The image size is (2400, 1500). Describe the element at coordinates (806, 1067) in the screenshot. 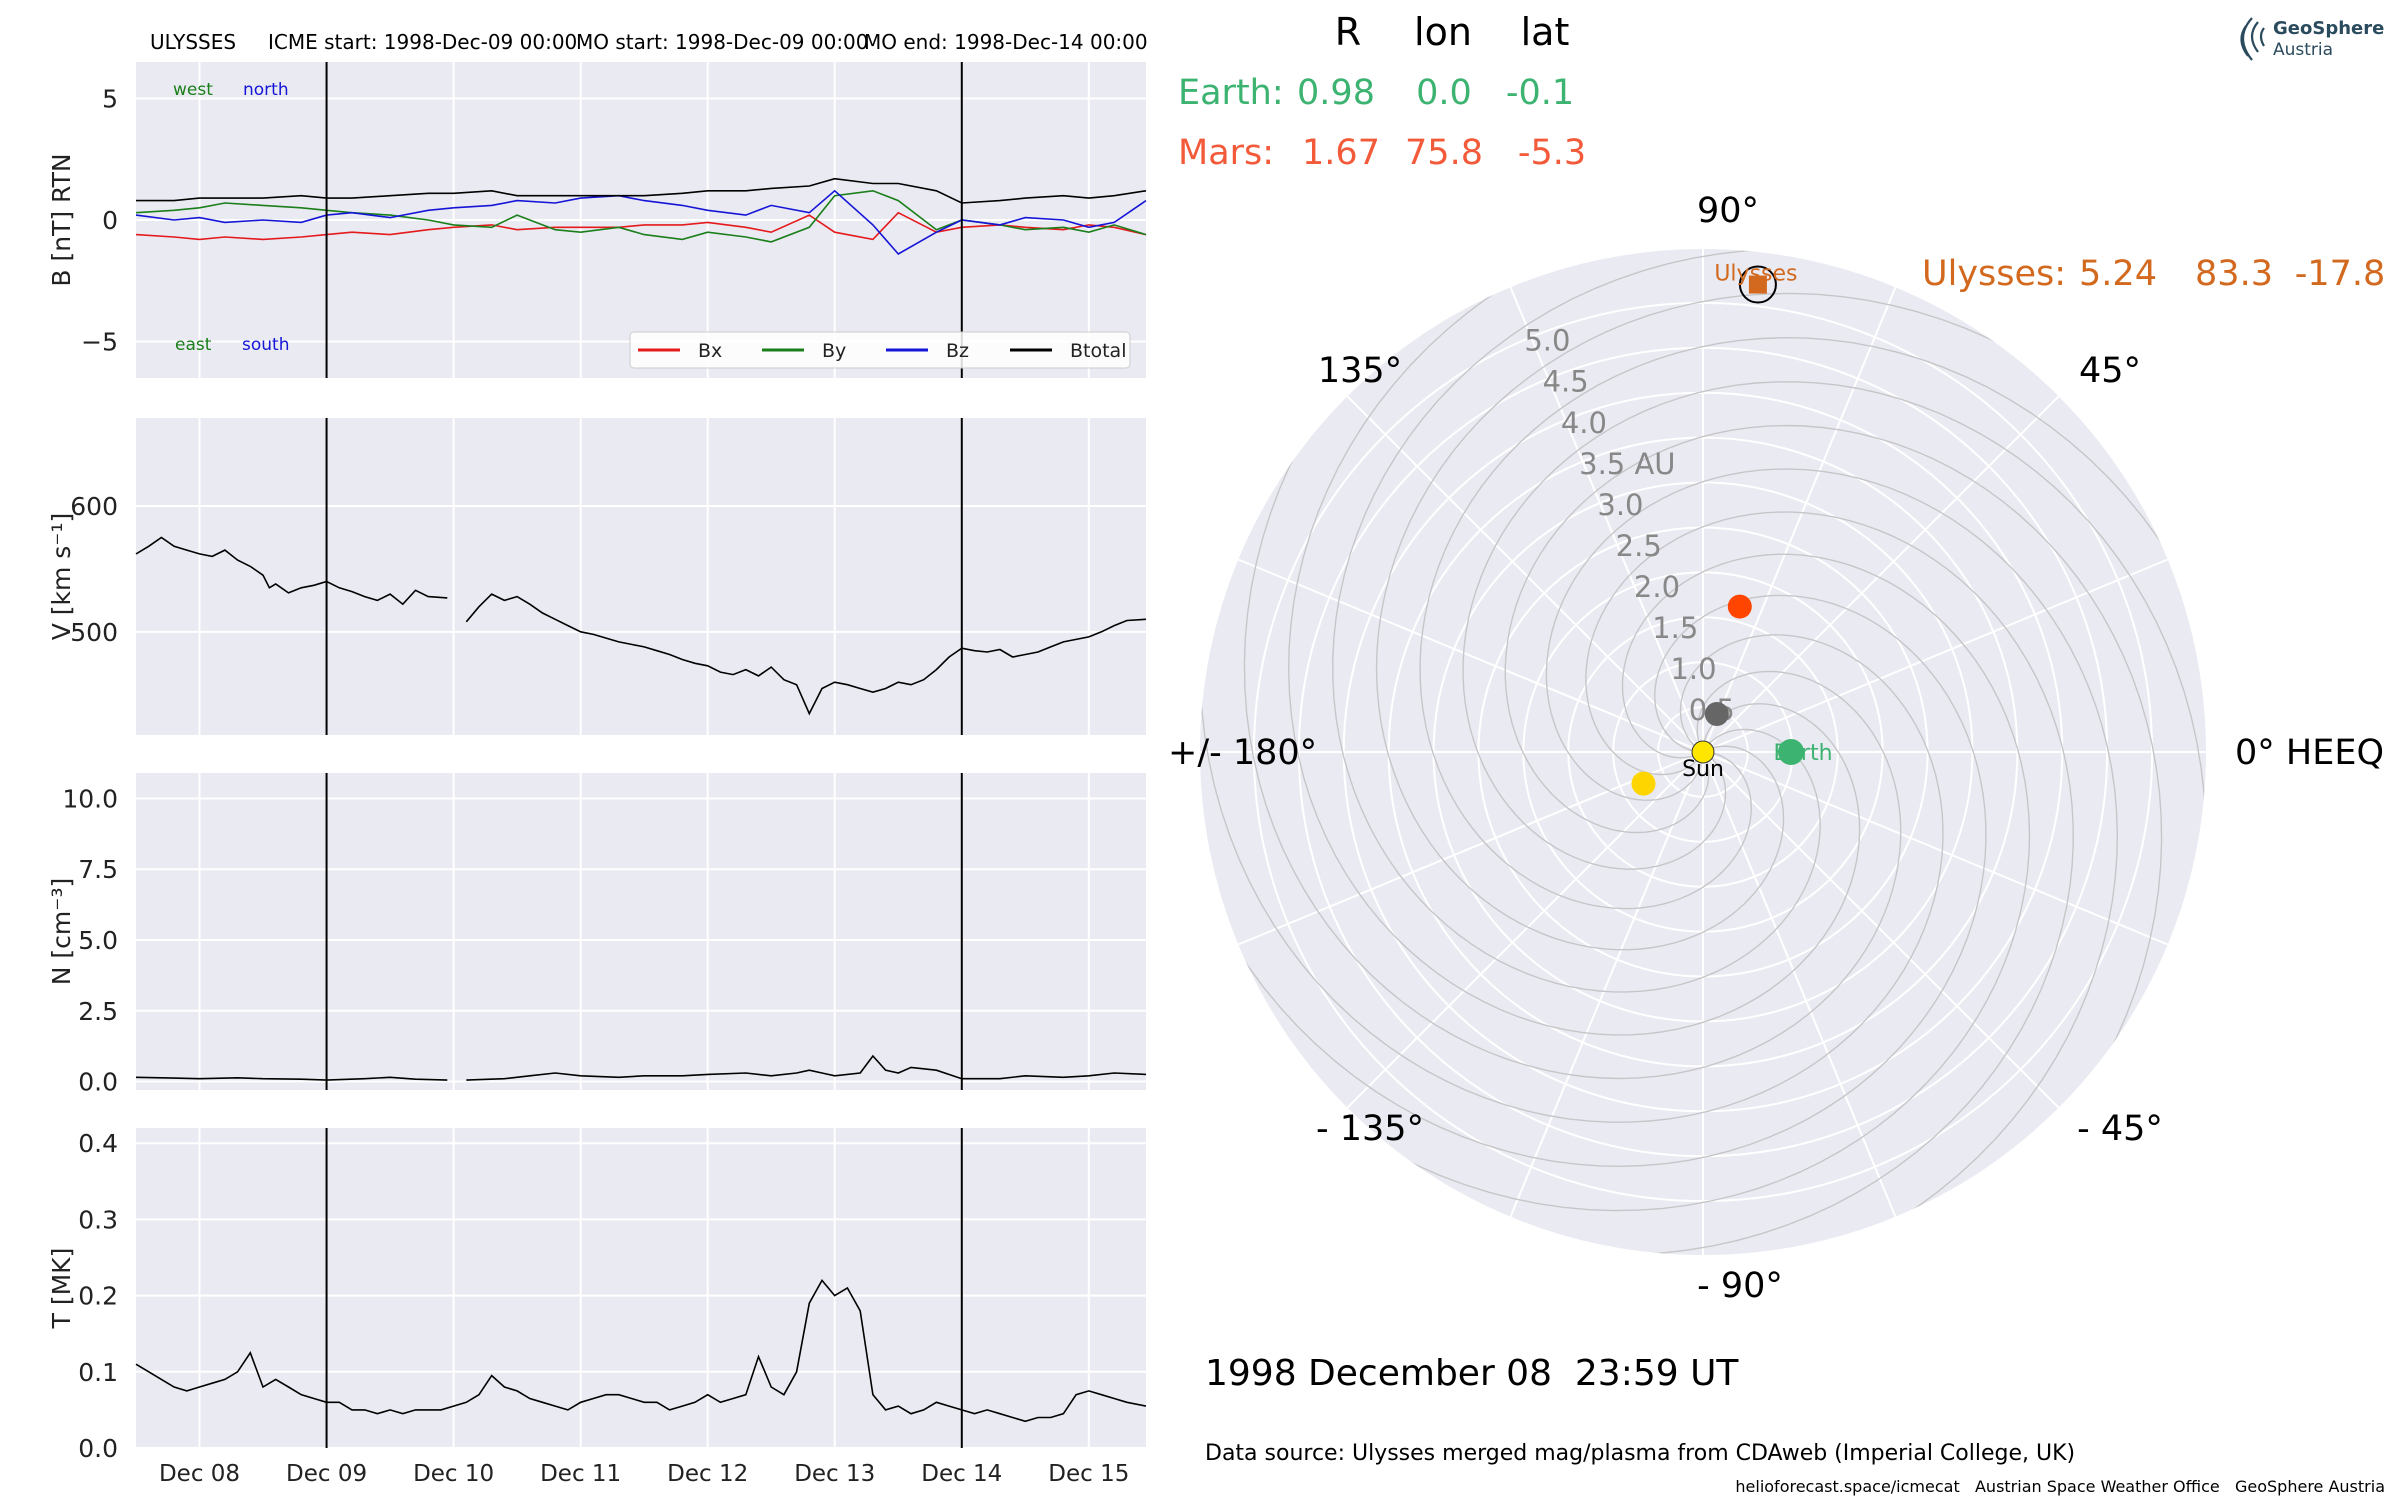

I see `series-line-n-seg1` at that location.